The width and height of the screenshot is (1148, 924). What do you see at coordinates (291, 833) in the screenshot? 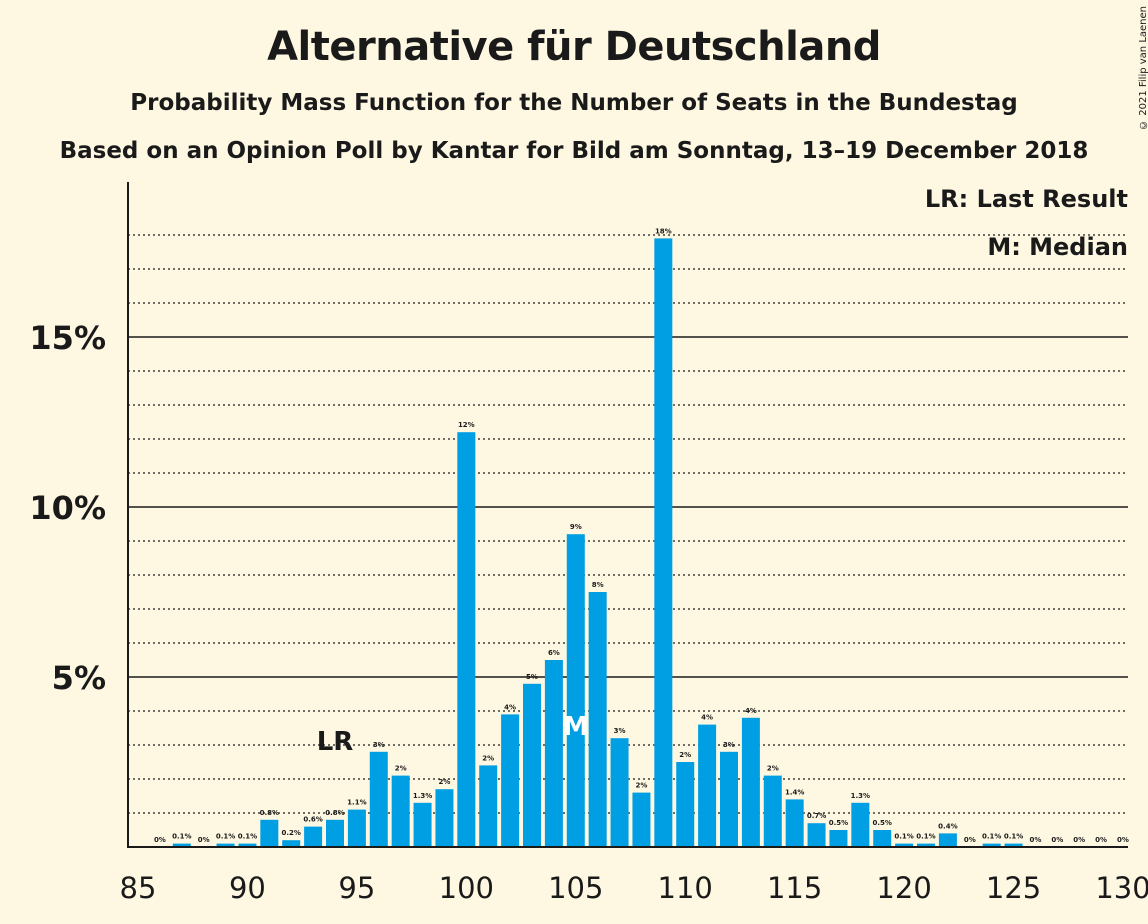
I see `data-label: 0.2%` at bounding box center [291, 833].